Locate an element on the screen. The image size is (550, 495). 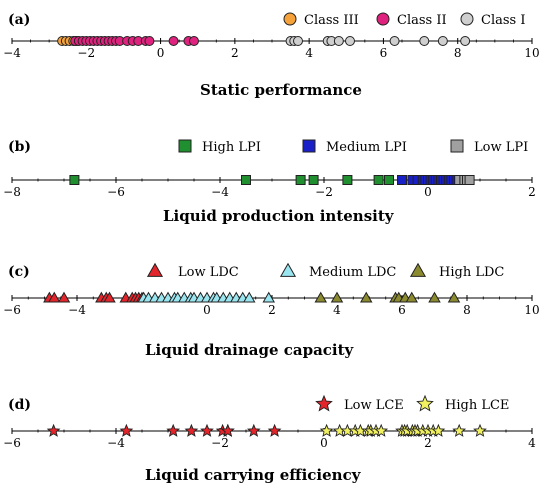
panel-1-tick-label: 0 is located at coordinates (161, 53).